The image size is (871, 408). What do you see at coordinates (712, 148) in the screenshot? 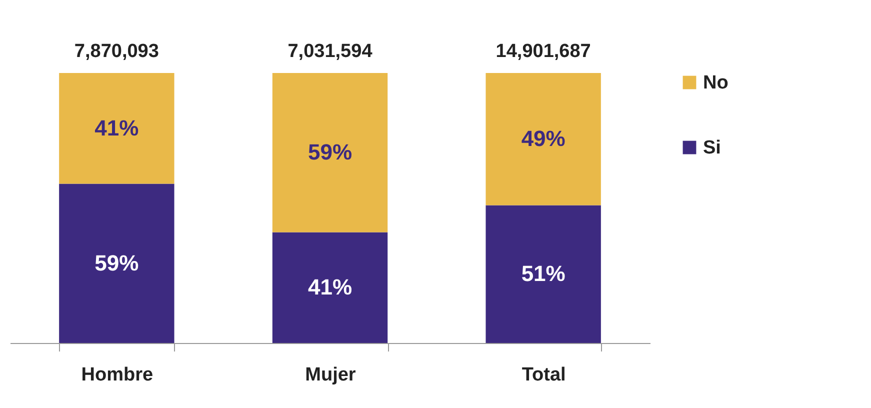
I see `legend-label: Si` at bounding box center [712, 148].